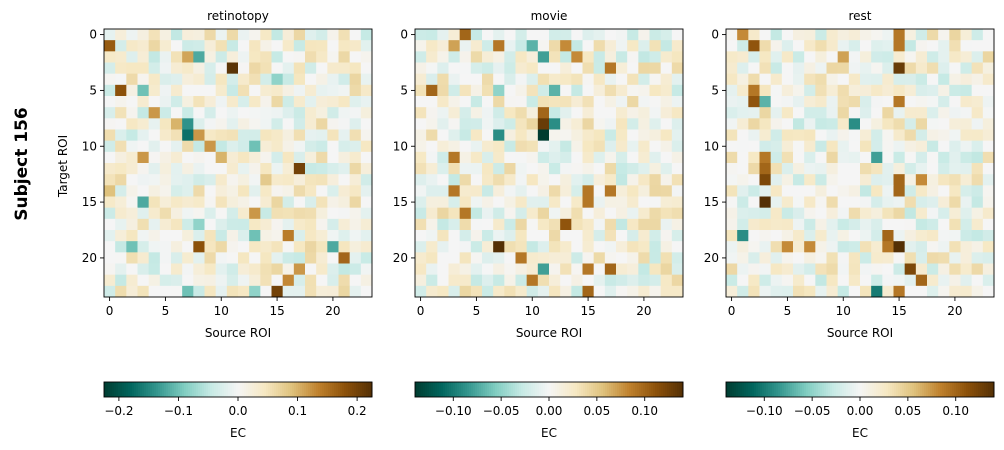 Image resolution: width=1004 pixels, height=450 pixels. Describe the element at coordinates (715, 90) in the screenshot. I see `y-tick-label: 5` at that location.